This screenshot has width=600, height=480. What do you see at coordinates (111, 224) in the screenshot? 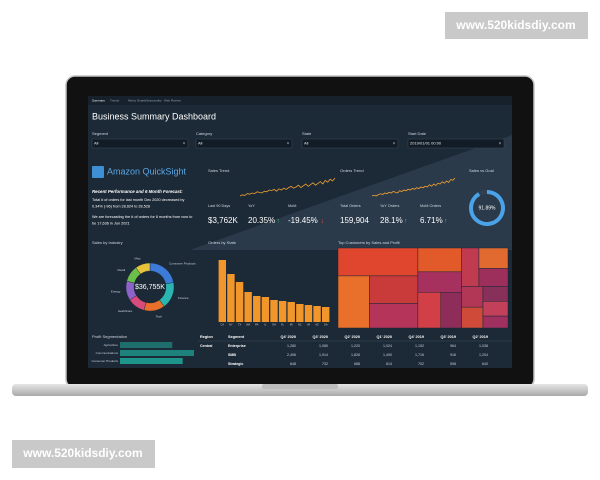
I see `forecast-line: be 17,636 in Jun 2021` at bounding box center [111, 224].